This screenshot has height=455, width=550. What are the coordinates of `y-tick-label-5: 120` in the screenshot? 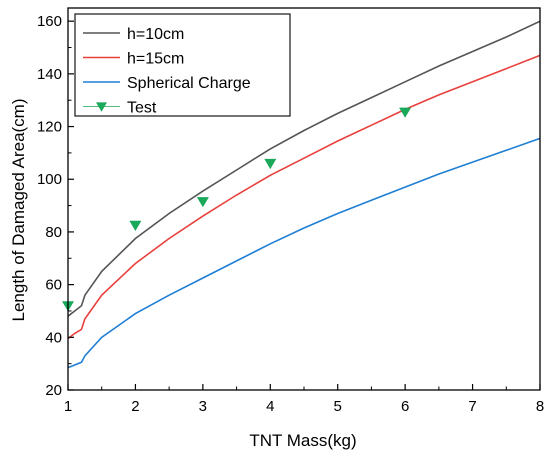 It's located at (49, 127).